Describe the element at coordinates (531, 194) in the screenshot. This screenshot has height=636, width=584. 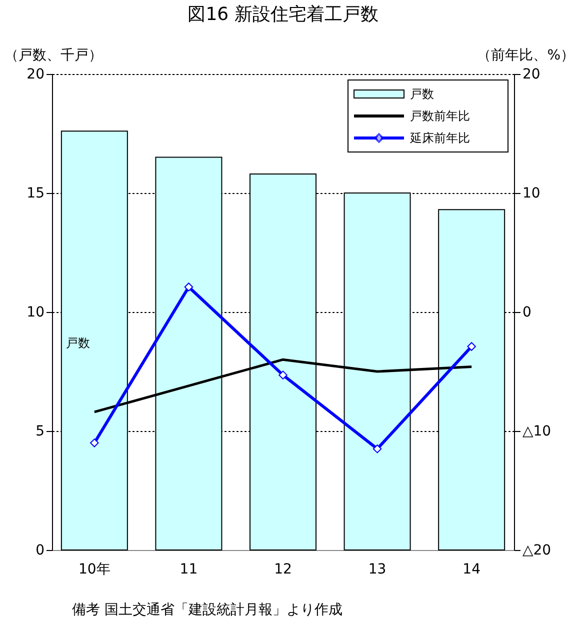
I see `y2-tick-label: 10` at that location.